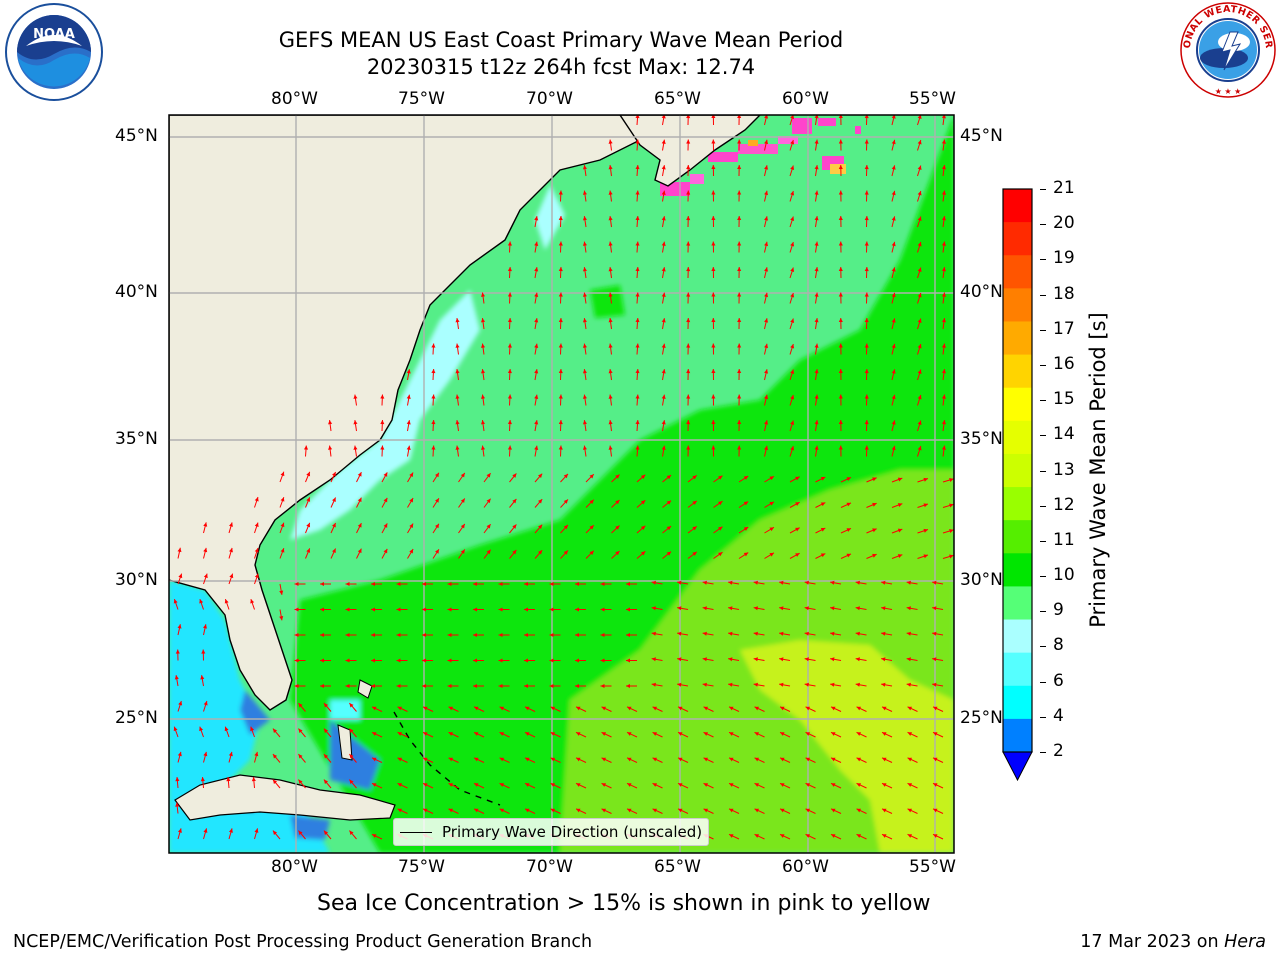 This screenshot has height=960, width=1280. What do you see at coordinates (54, 52) in the screenshot?
I see `noaa-logo: NOAA` at bounding box center [54, 52].